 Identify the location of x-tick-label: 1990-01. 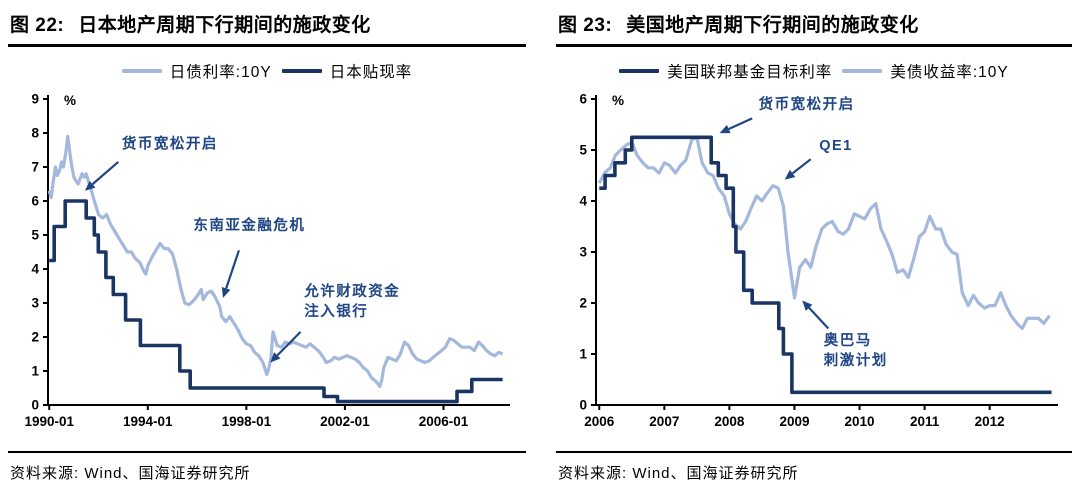
(49, 421).